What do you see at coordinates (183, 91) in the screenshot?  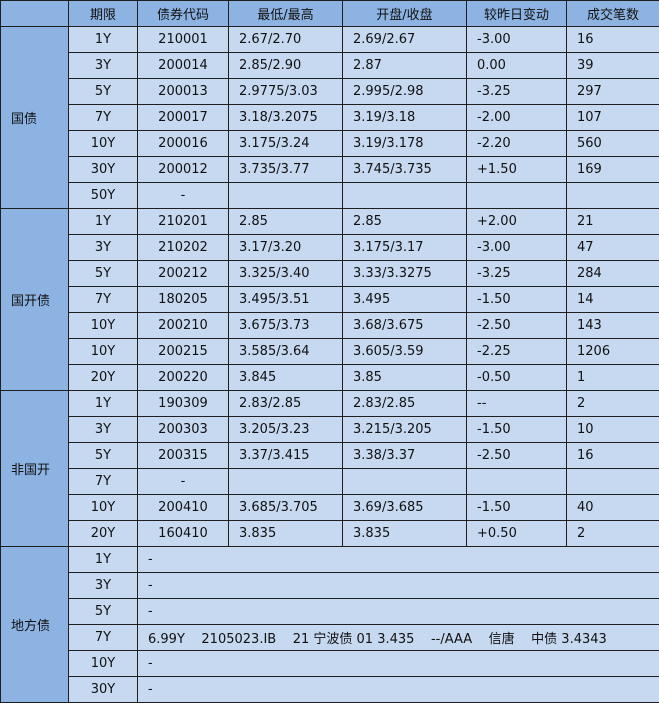 I see `cell-code: 200013` at bounding box center [183, 91].